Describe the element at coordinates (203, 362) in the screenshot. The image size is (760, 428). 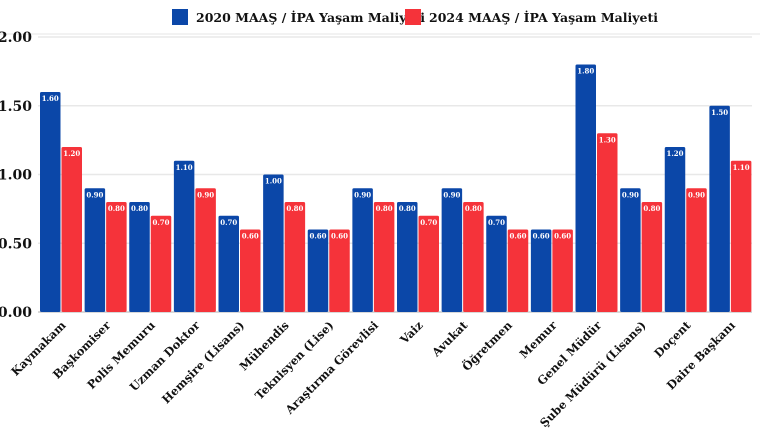
I see `x-tick-label: Hemşire (Lisans)` at that location.